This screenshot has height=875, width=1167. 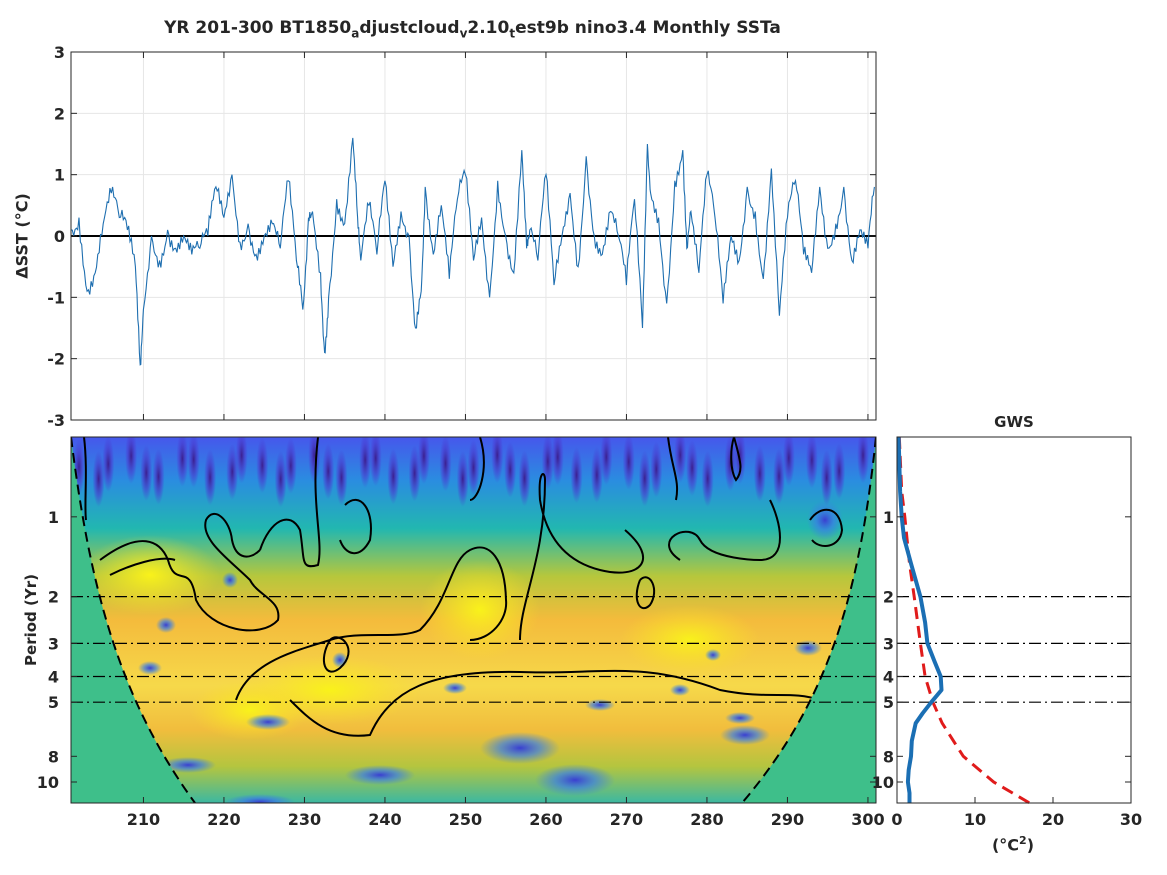 What do you see at coordinates (787, 819) in the screenshot?
I see `x-tick-label: 290` at bounding box center [787, 819].